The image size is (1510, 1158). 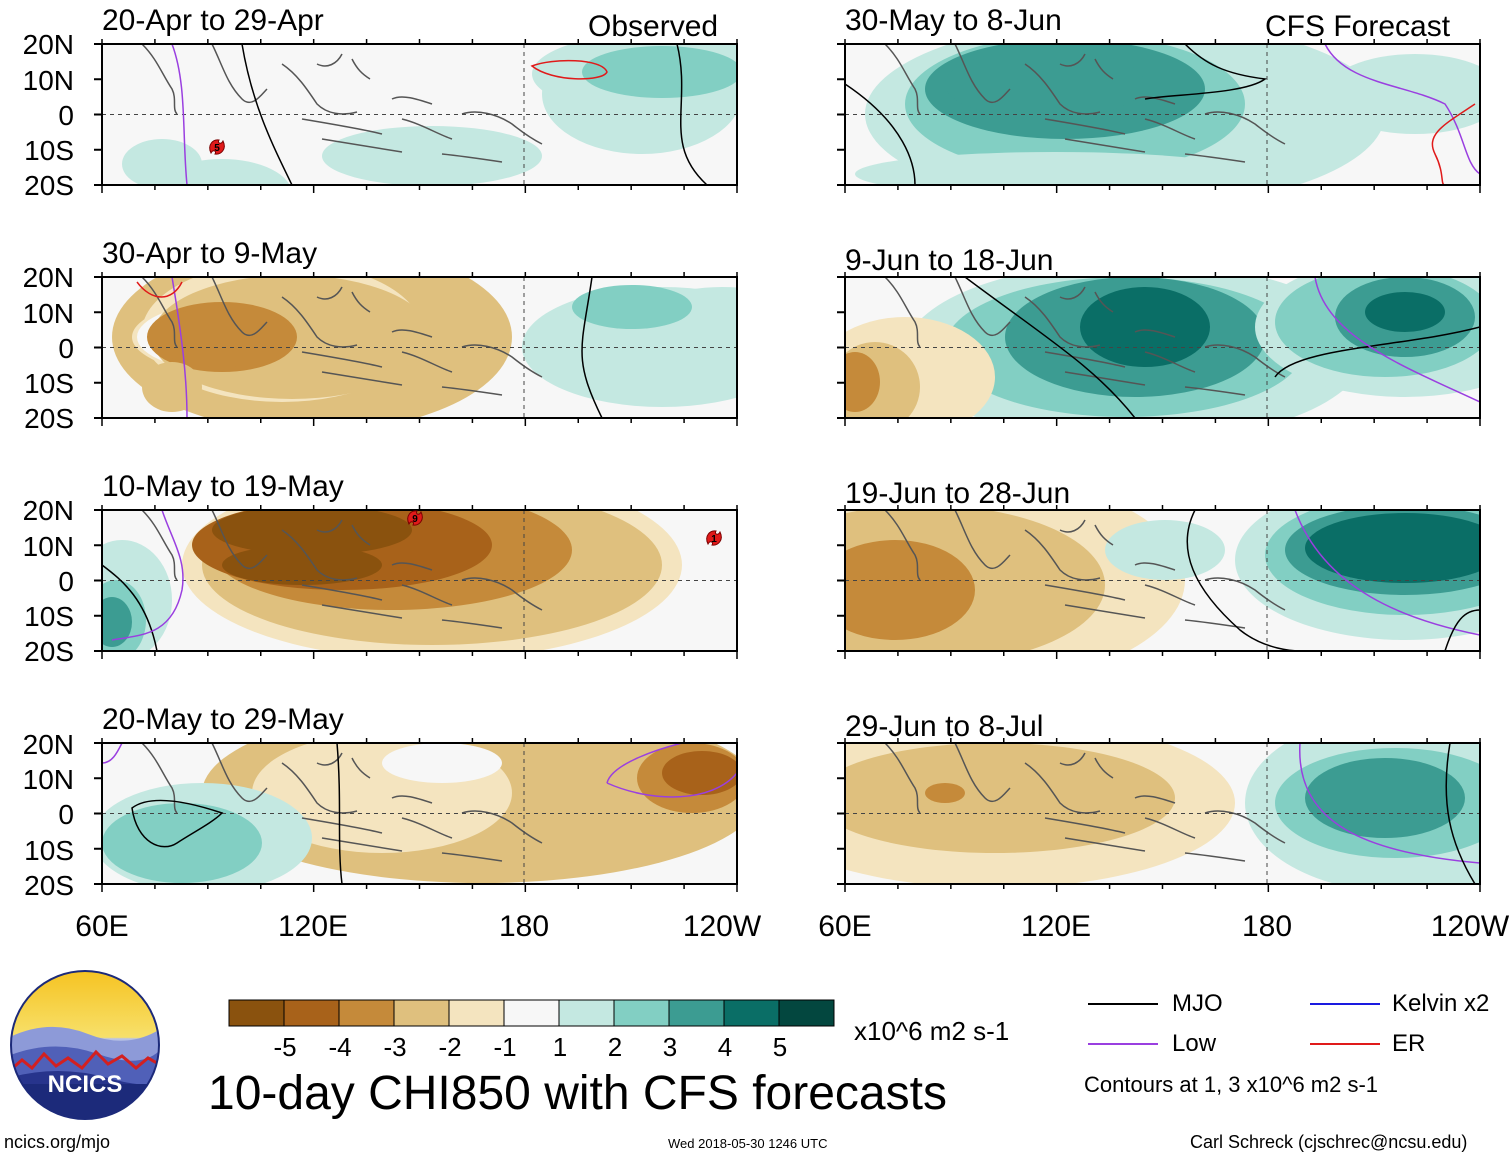 I want to click on lat-label: 10S, so click(x=49, y=616).